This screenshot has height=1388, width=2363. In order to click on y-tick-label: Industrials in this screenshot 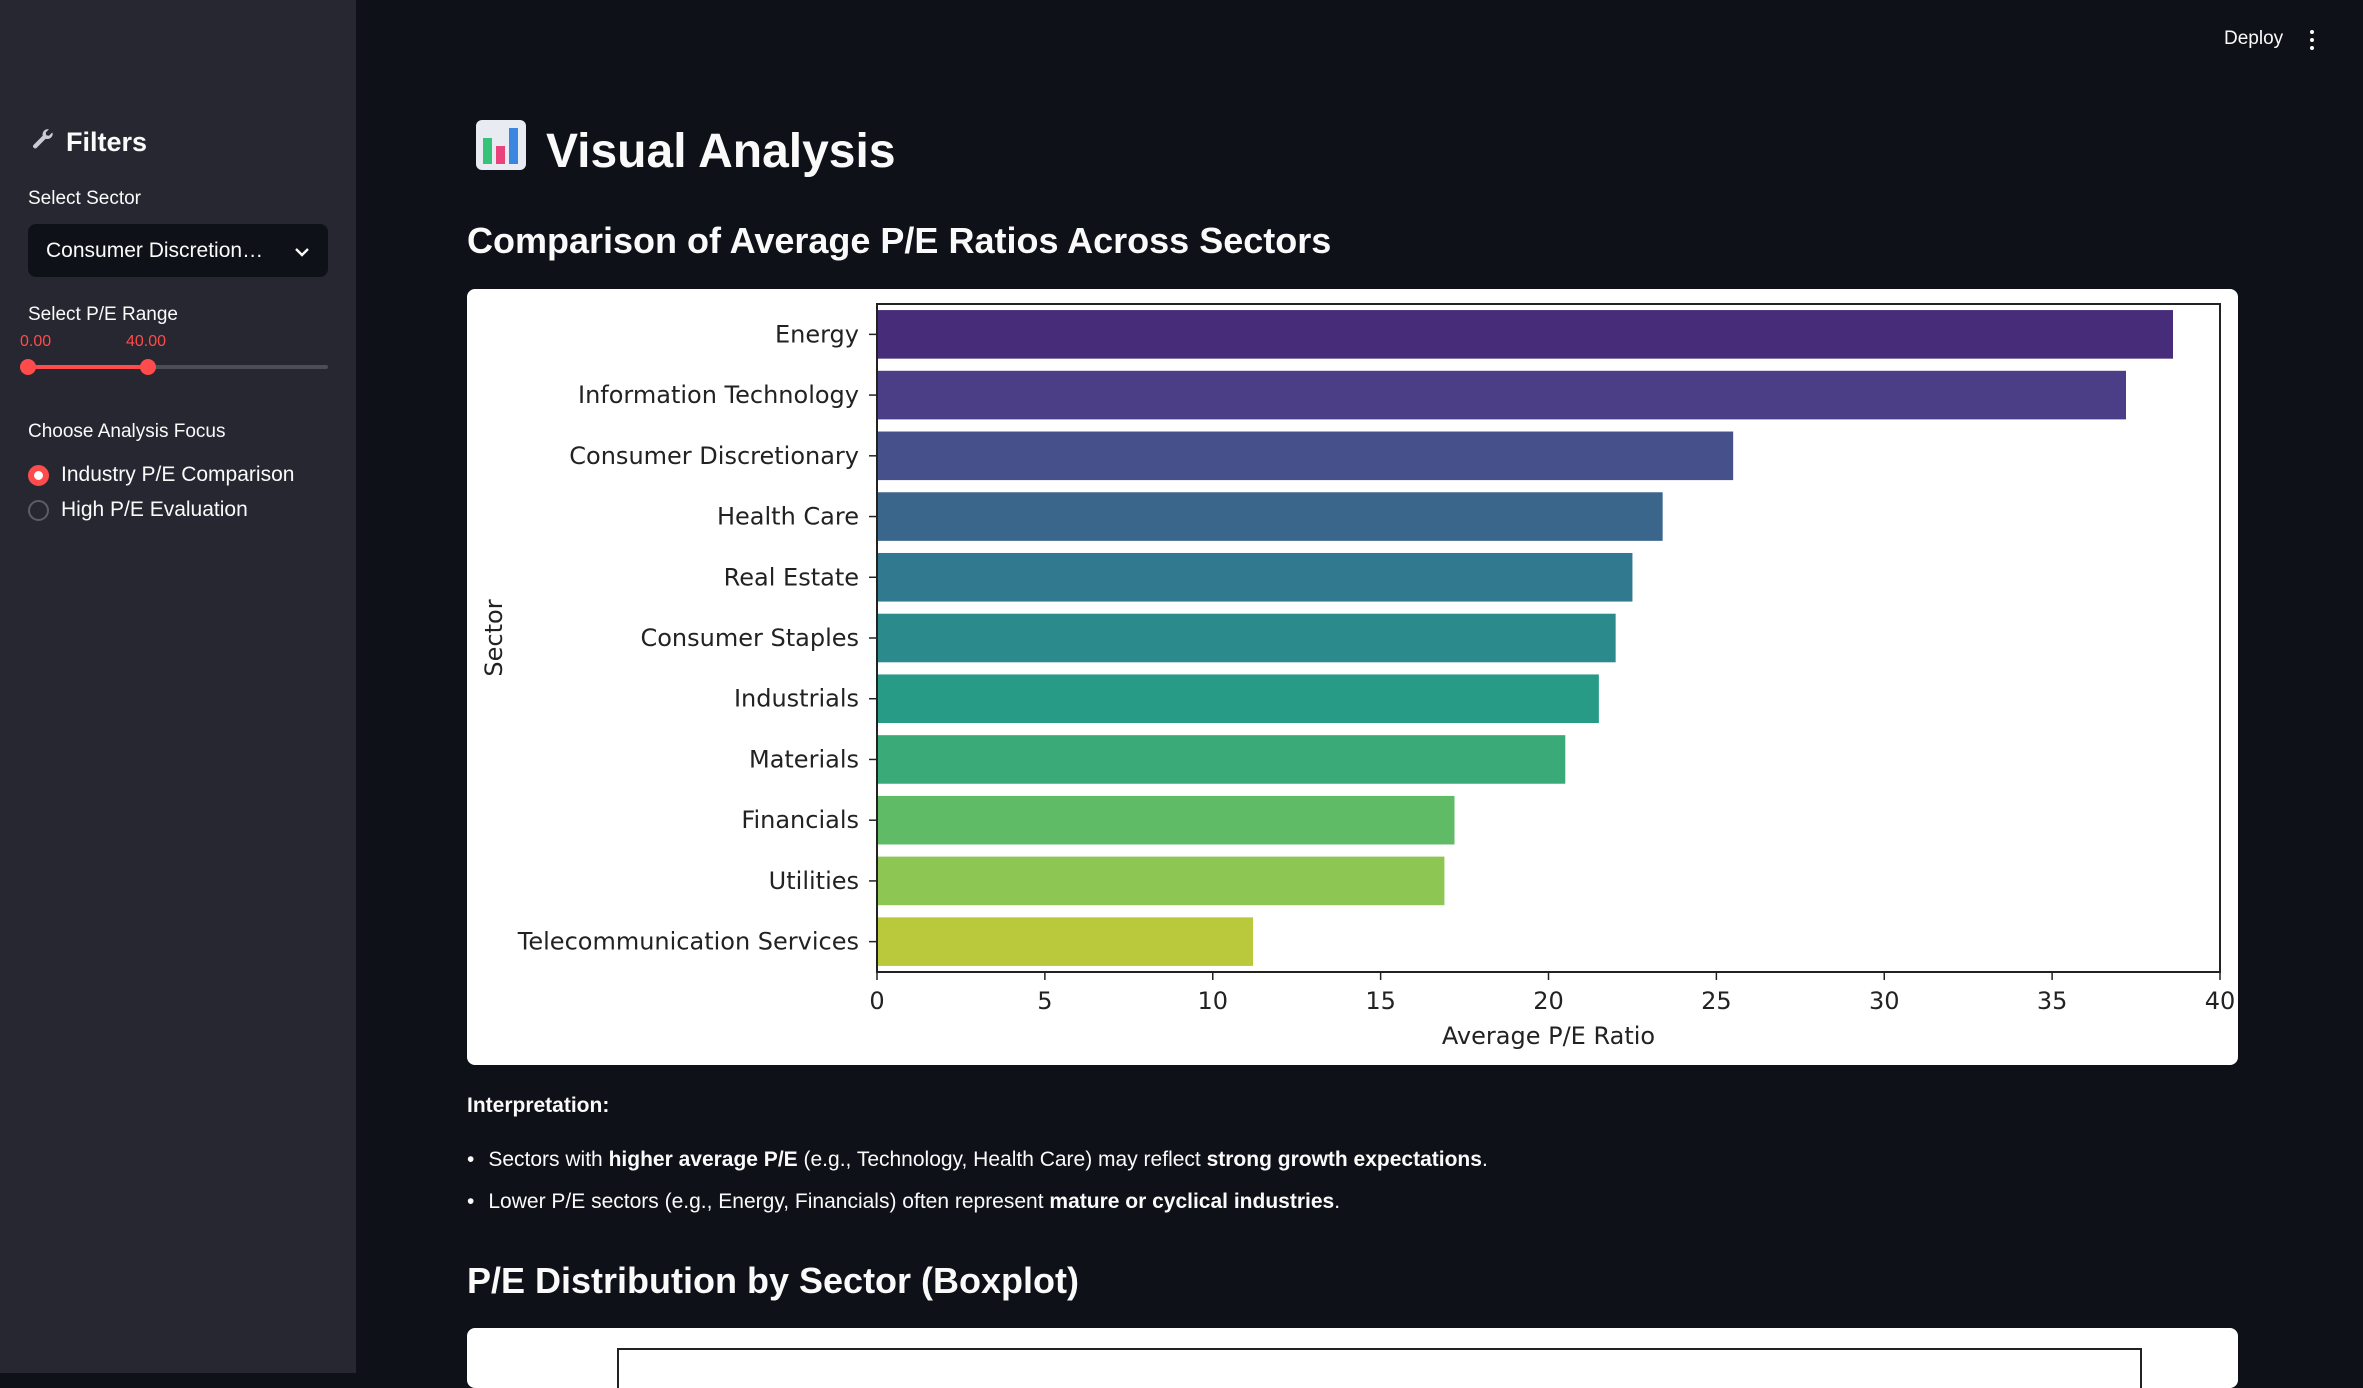, I will do `click(796, 699)`.